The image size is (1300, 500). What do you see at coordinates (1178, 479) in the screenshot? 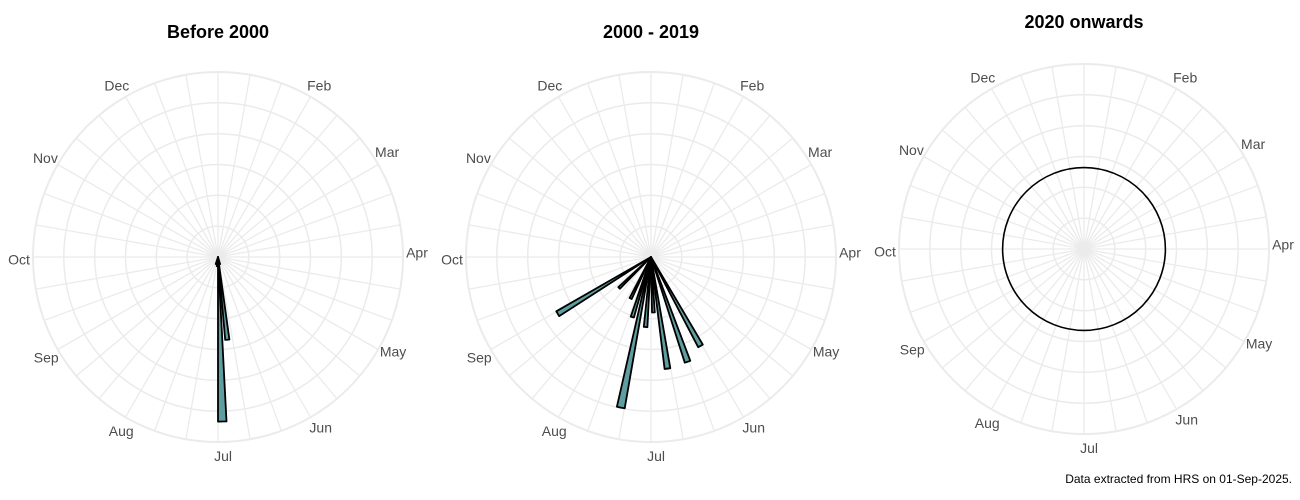
I see `data-source-caption: Data extracted from HRS on 01-Sep-2025.` at bounding box center [1178, 479].